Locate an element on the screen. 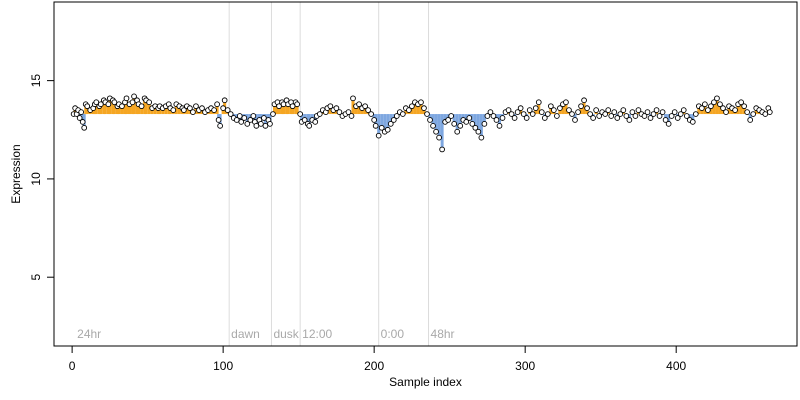 This screenshot has height=400, width=800. x-tick-label: 300 is located at coordinates (525, 366).